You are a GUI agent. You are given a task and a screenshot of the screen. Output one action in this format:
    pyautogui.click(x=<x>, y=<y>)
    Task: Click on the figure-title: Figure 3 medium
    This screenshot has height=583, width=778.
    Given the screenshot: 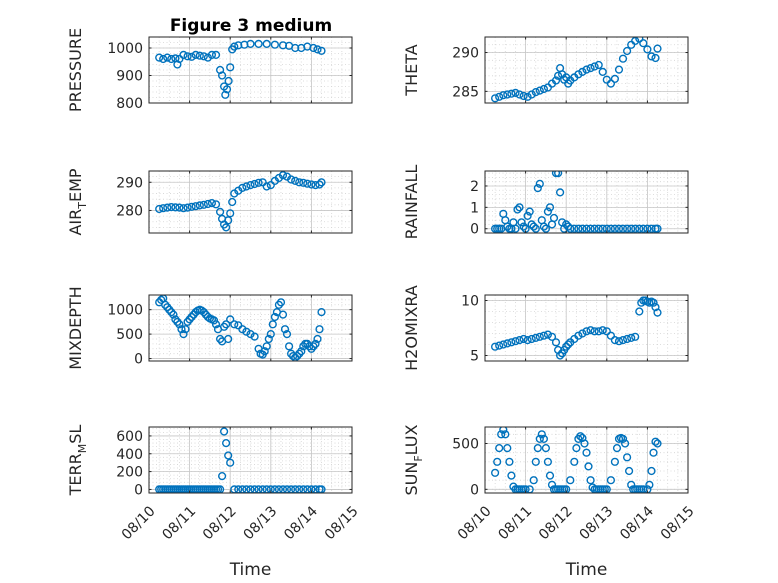 What is the action you would take?
    pyautogui.click(x=251, y=26)
    